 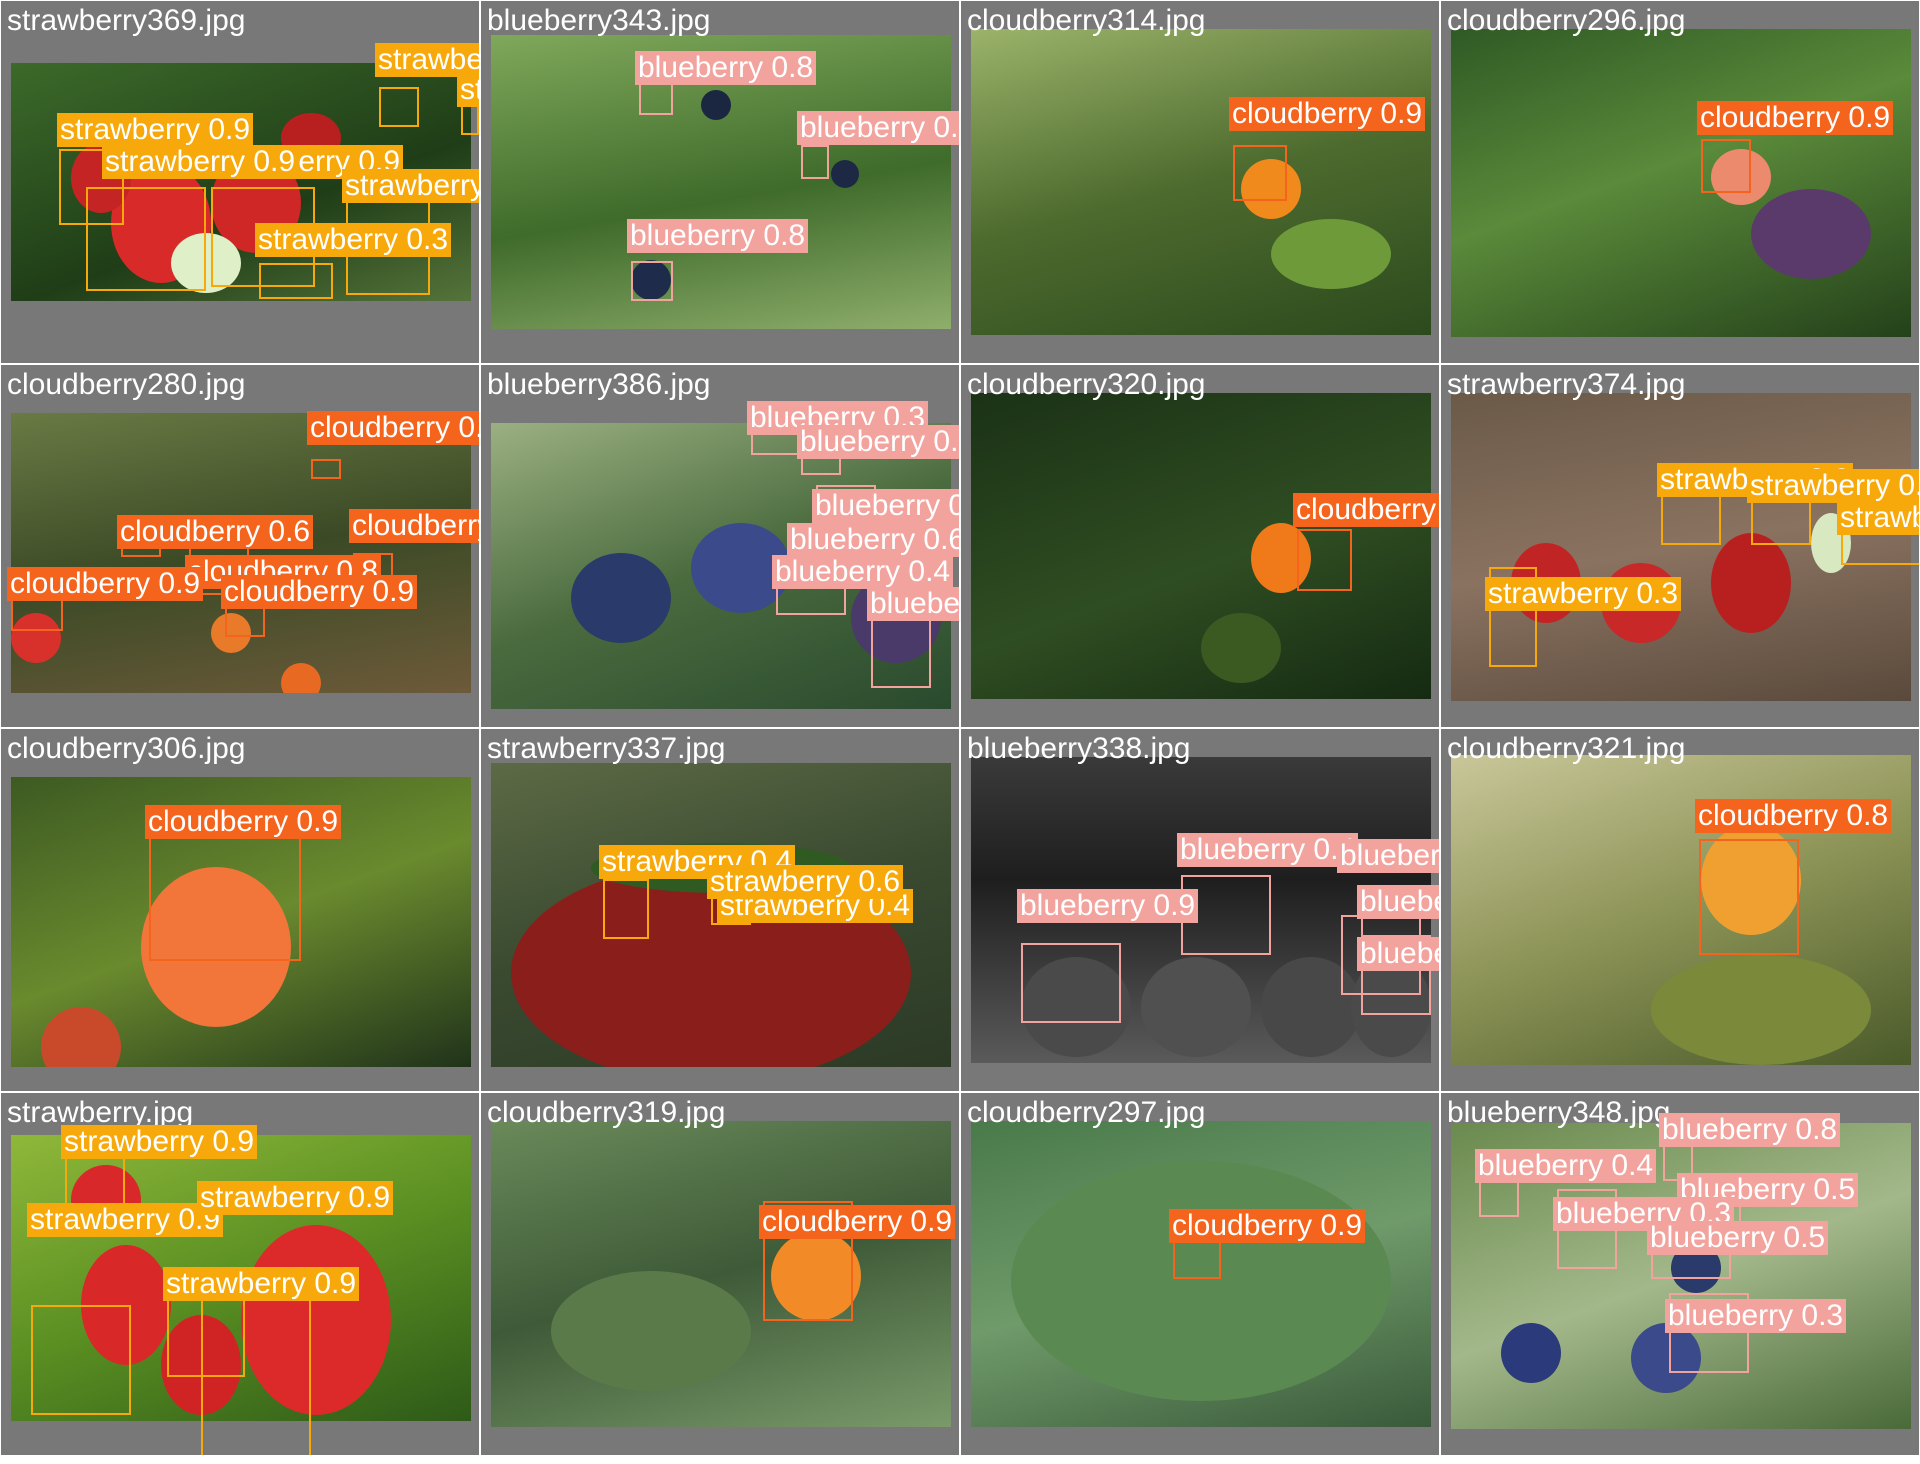 I want to click on image-tile: cloudberry319.jpg cloudberry 0.9, so click(x=720, y=1274).